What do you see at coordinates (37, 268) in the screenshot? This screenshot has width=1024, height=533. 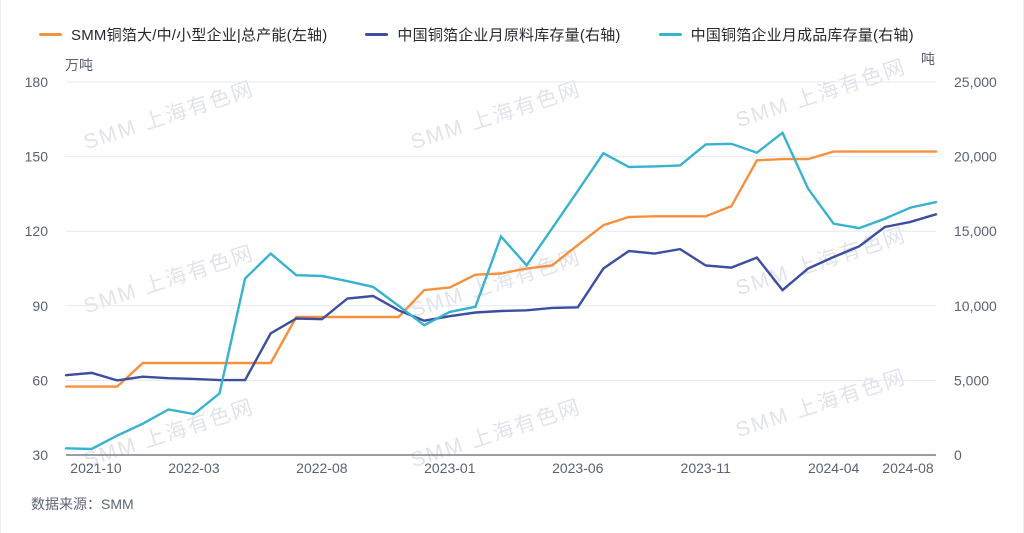 I see `left-axis-labels: 30 60 90 120 150 180` at bounding box center [37, 268].